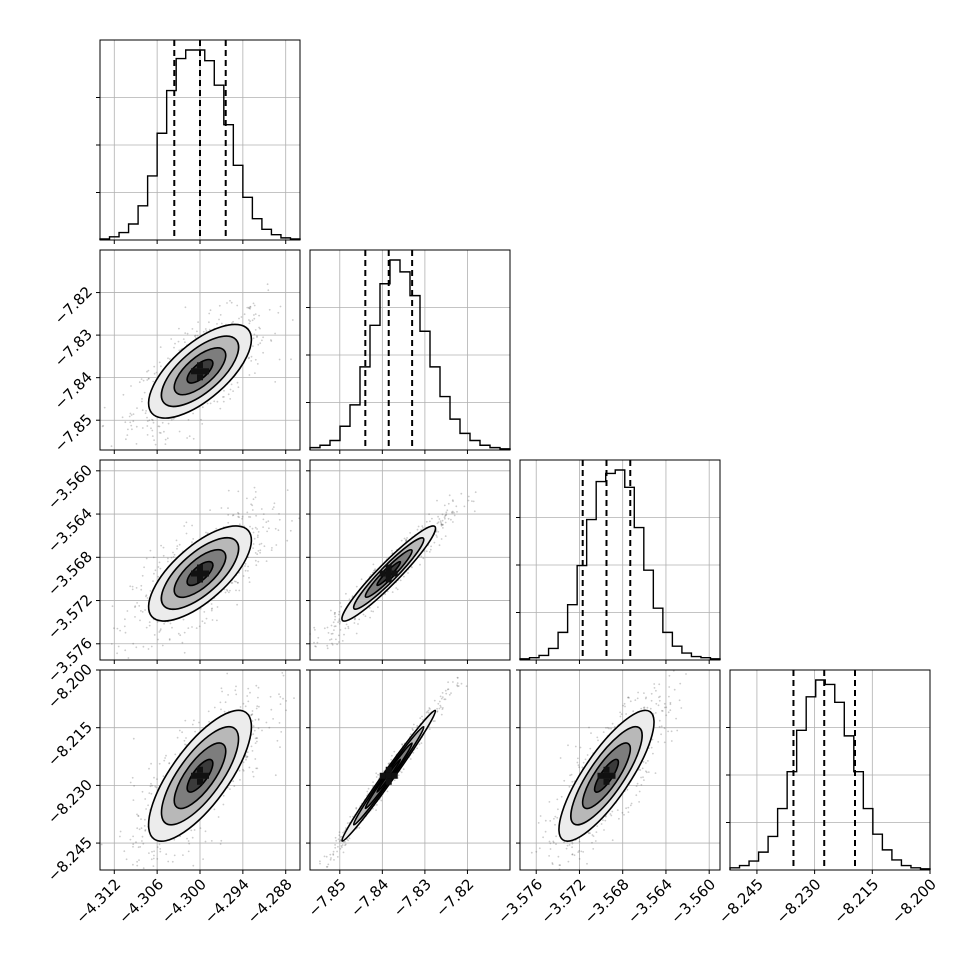  Describe the element at coordinates (620, 560) in the screenshot. I see `panel-background` at that location.